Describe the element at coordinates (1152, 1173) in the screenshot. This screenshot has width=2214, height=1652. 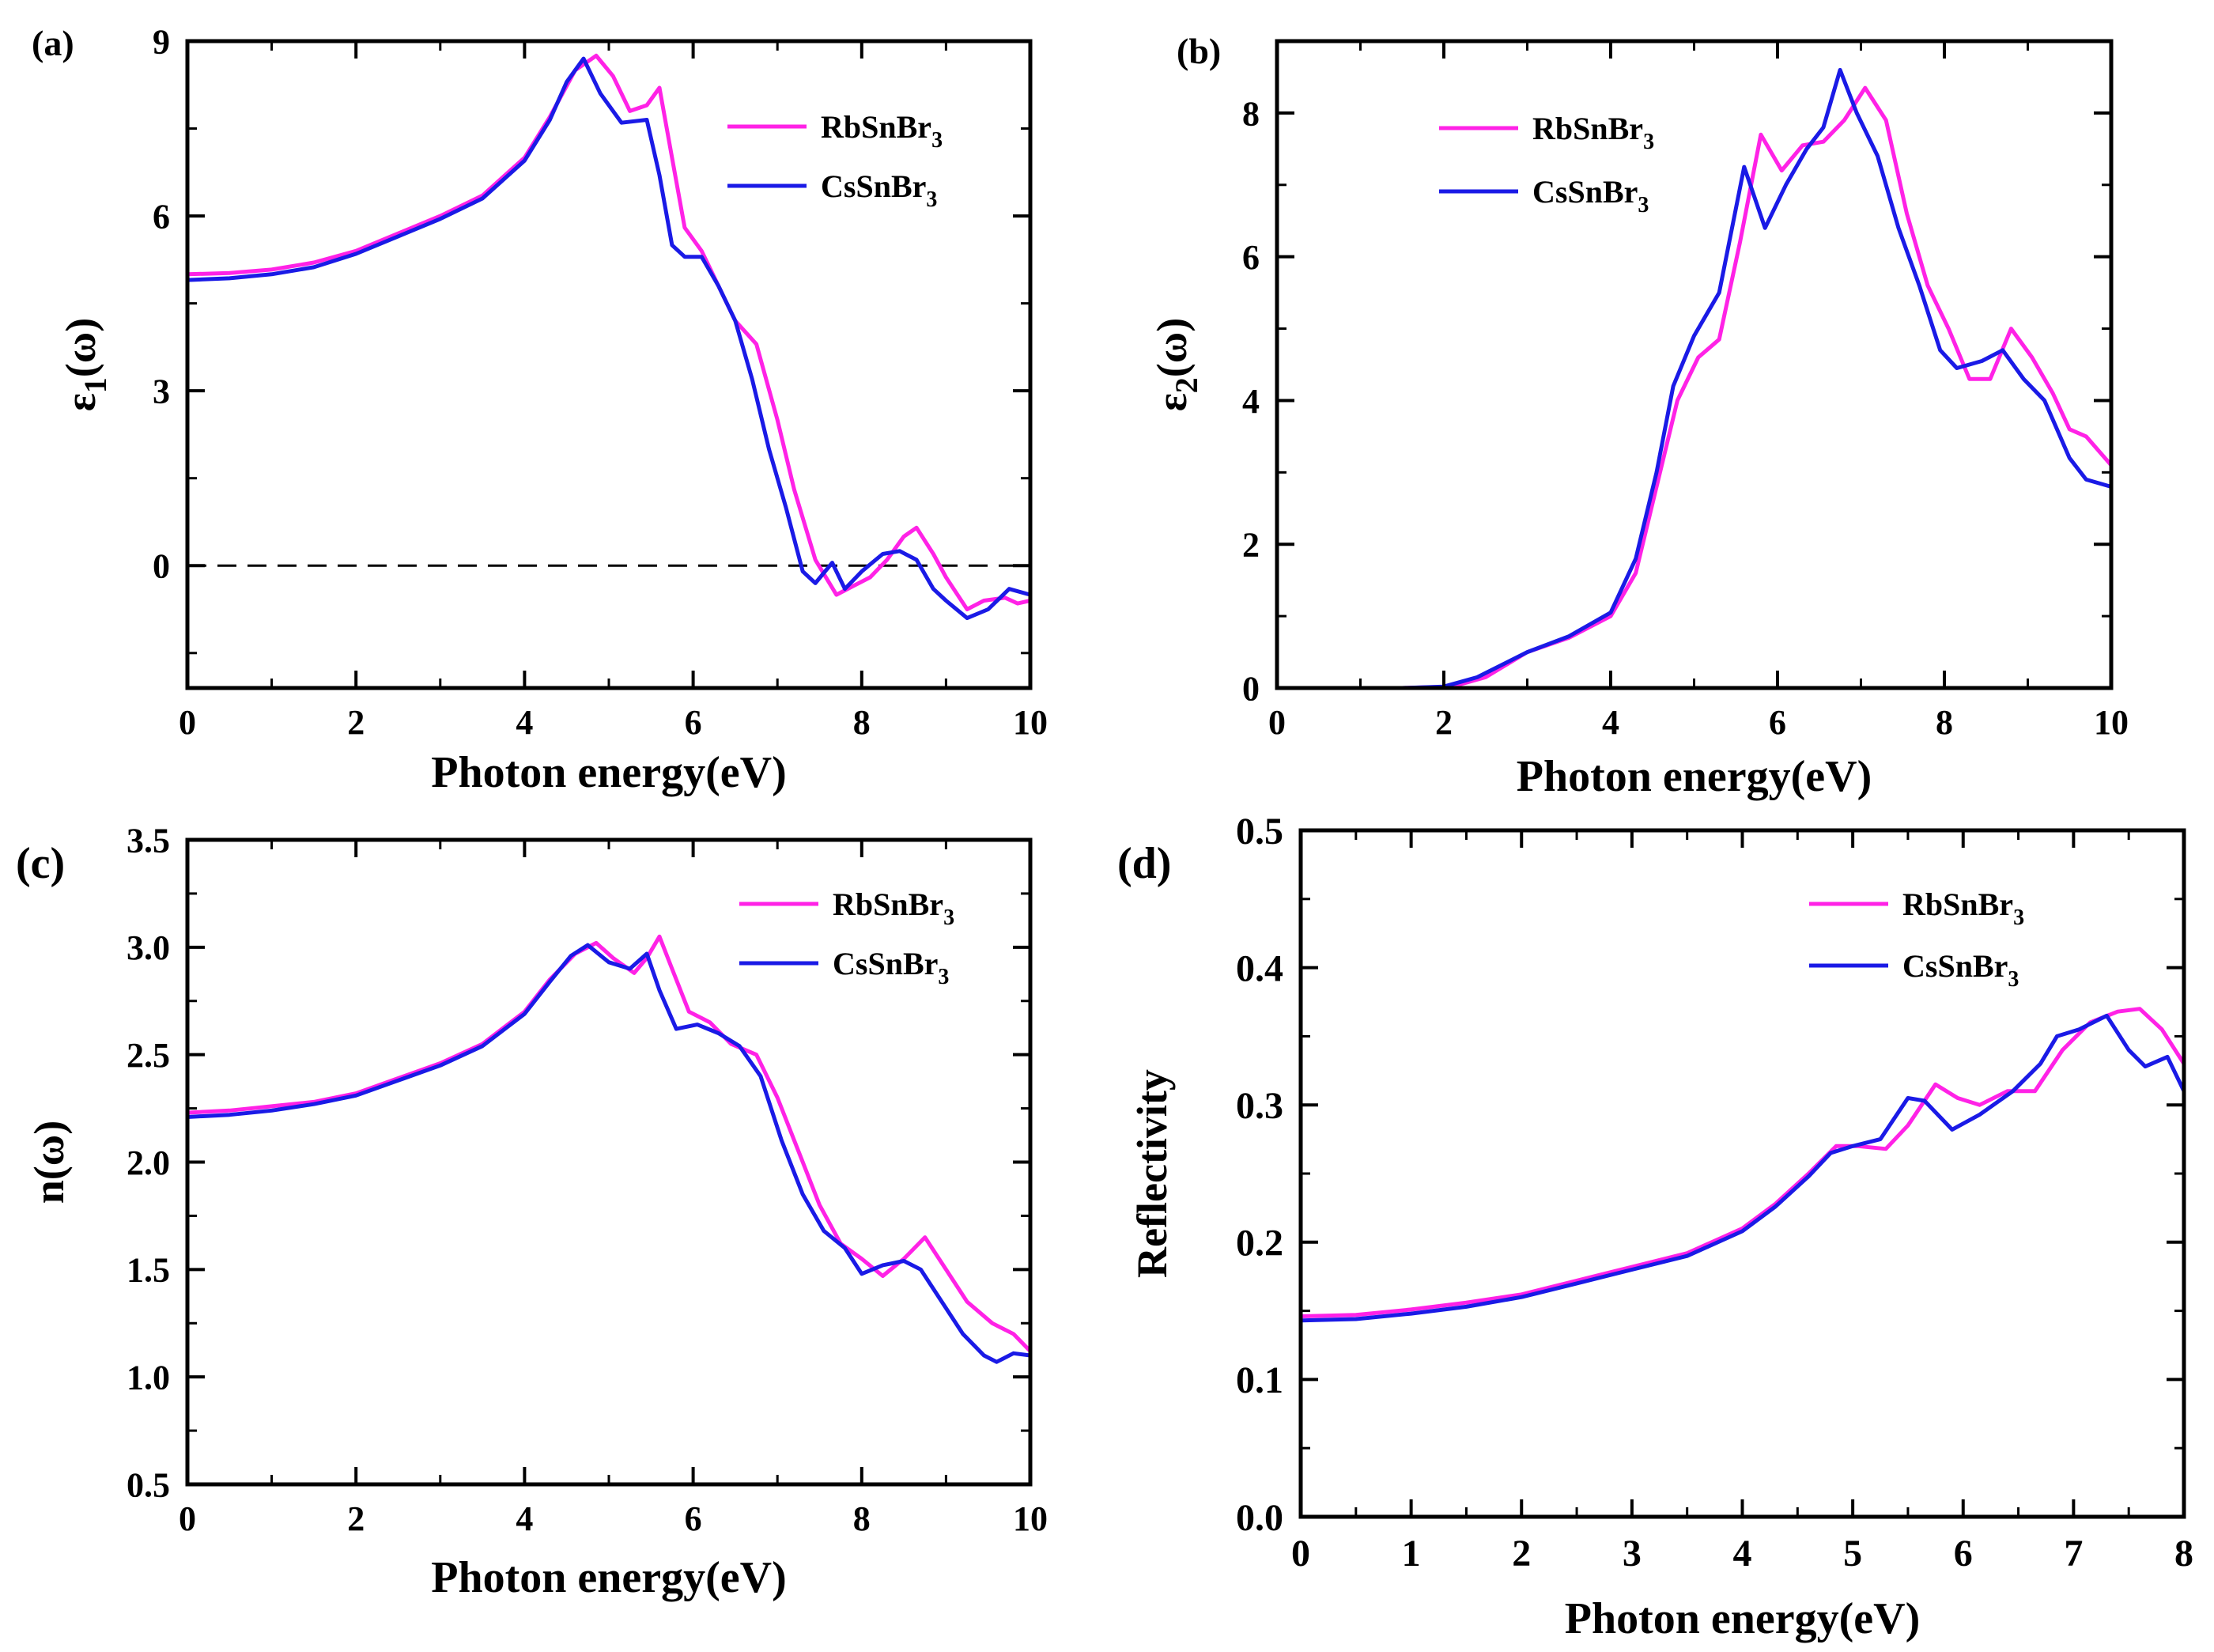
I see `y-axis-label: Reflectivity` at that location.